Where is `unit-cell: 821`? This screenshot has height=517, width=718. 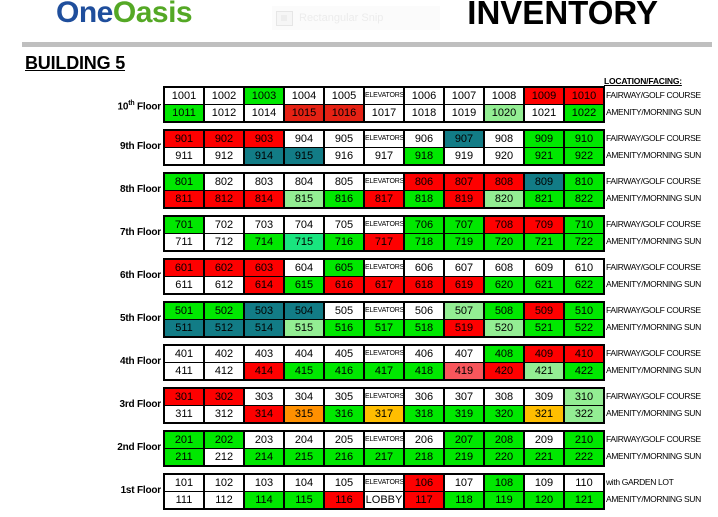 unit-cell: 821 is located at coordinates (544, 199).